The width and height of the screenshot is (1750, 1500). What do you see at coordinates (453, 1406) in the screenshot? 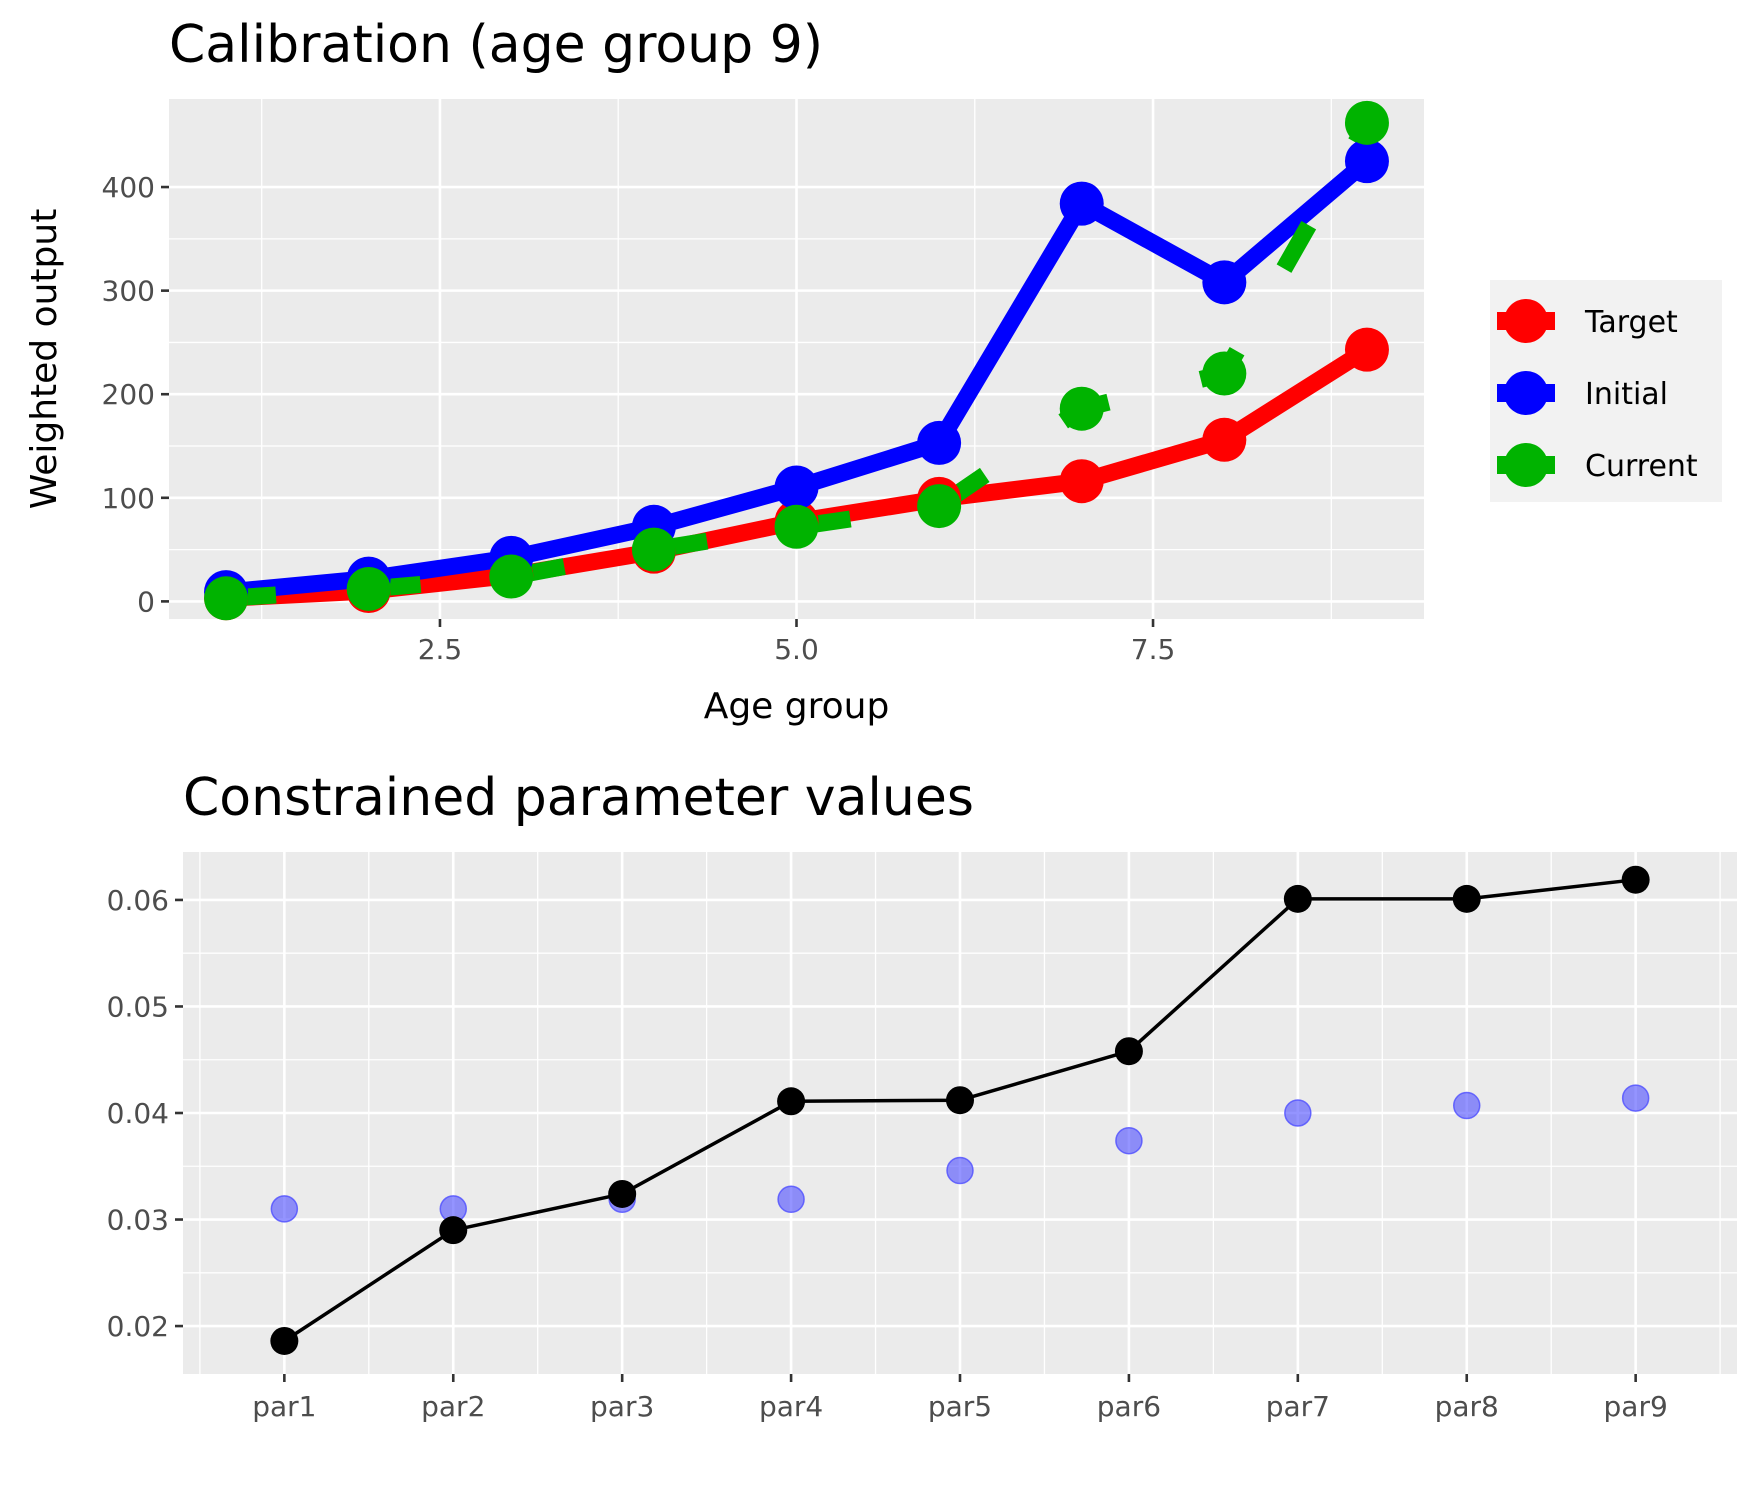
I see `x-tick-label: par2` at bounding box center [453, 1406].